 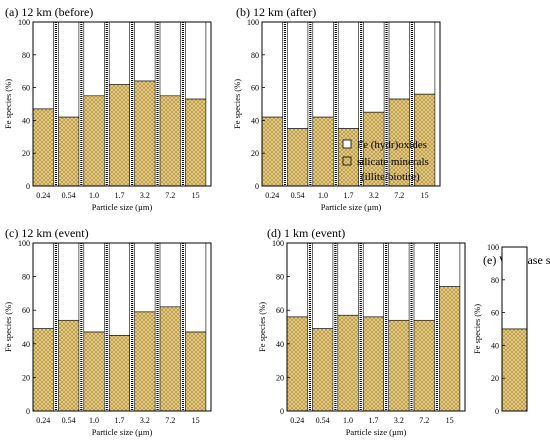 I want to click on panel-title: (c) 12 km (event), so click(x=47, y=233).